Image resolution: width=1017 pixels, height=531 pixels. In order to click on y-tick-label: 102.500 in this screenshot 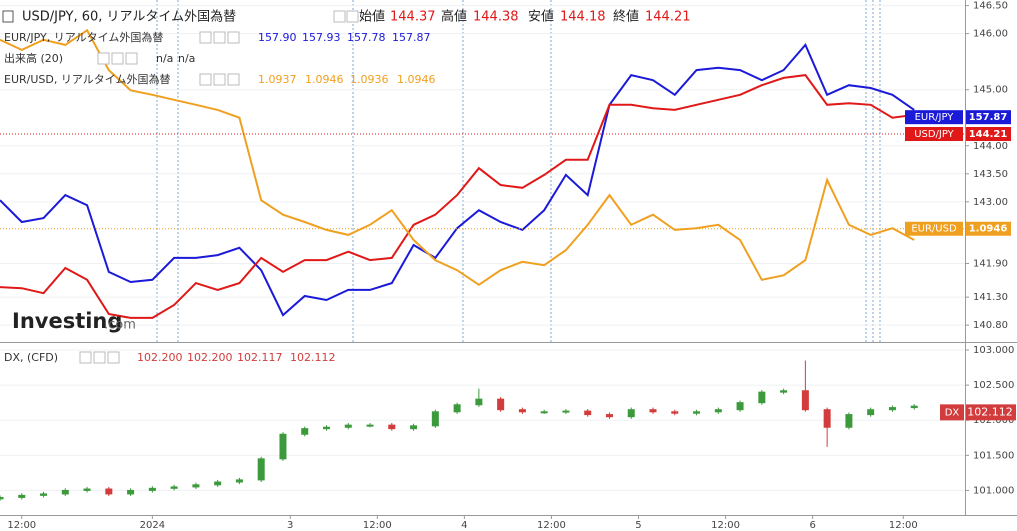, I will do `click(993, 385)`.